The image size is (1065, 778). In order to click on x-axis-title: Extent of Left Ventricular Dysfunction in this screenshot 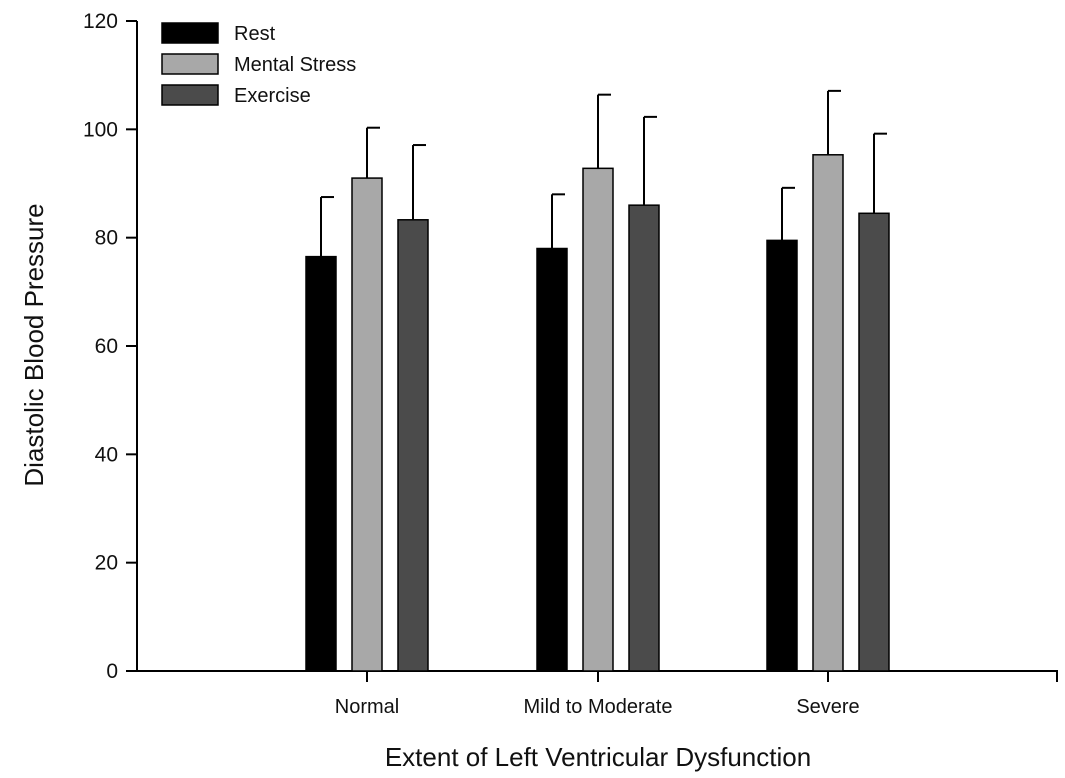, I will do `click(598, 757)`.